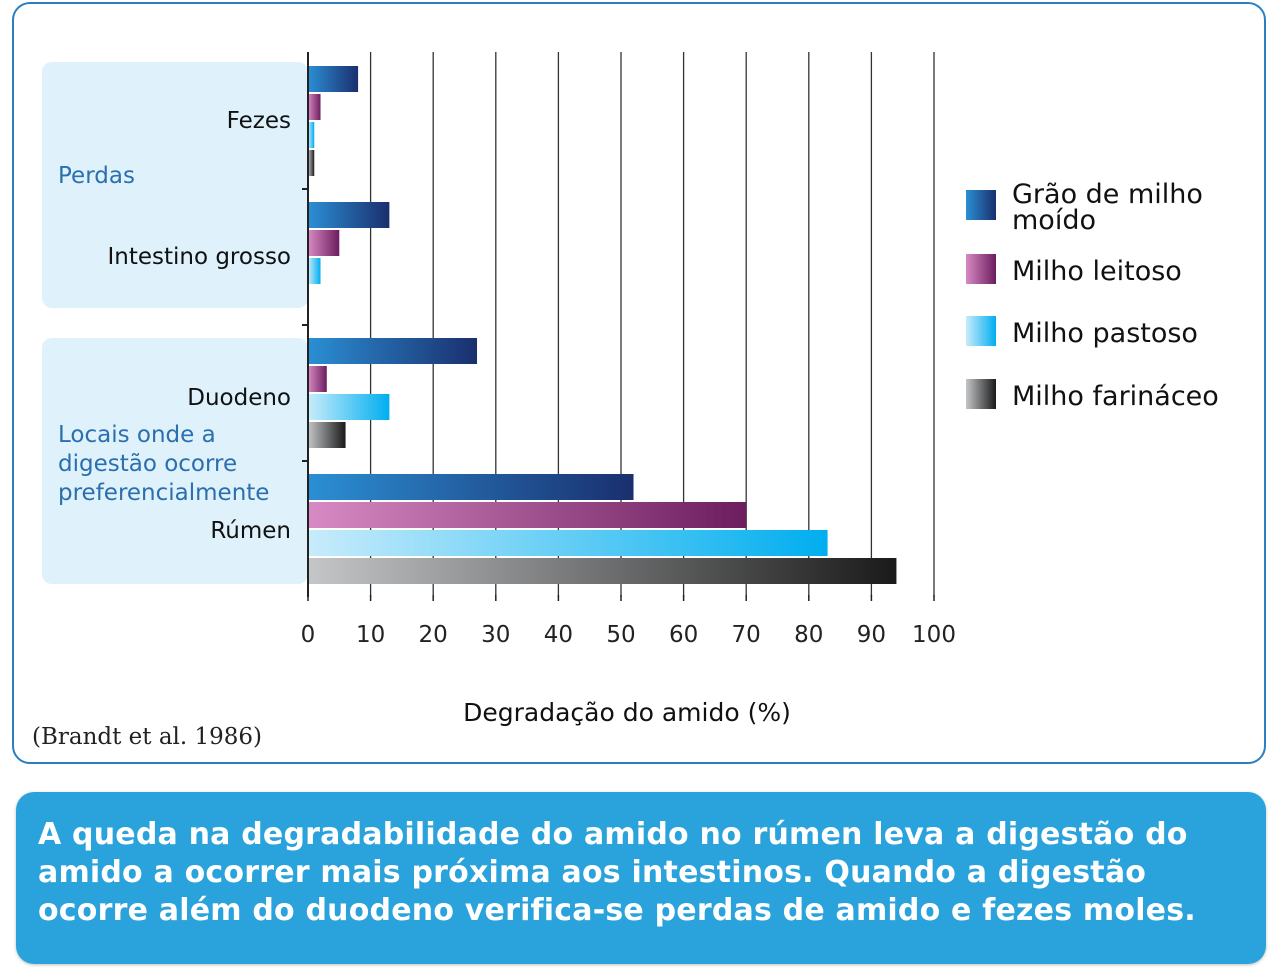 This screenshot has width=1280, height=978. What do you see at coordinates (1097, 271) in the screenshot?
I see `legend-label: Milho leitoso` at bounding box center [1097, 271].